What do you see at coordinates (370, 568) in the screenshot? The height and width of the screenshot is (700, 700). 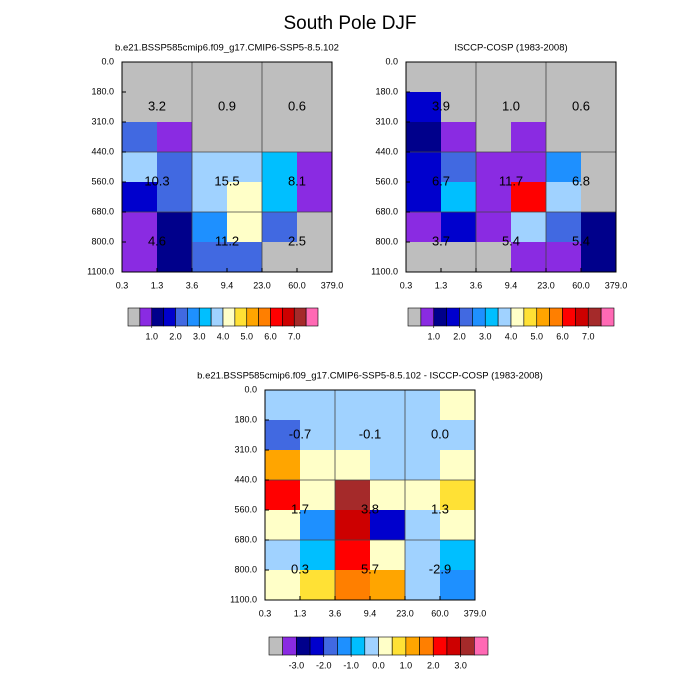 I see `group-value: 5.7` at bounding box center [370, 568].